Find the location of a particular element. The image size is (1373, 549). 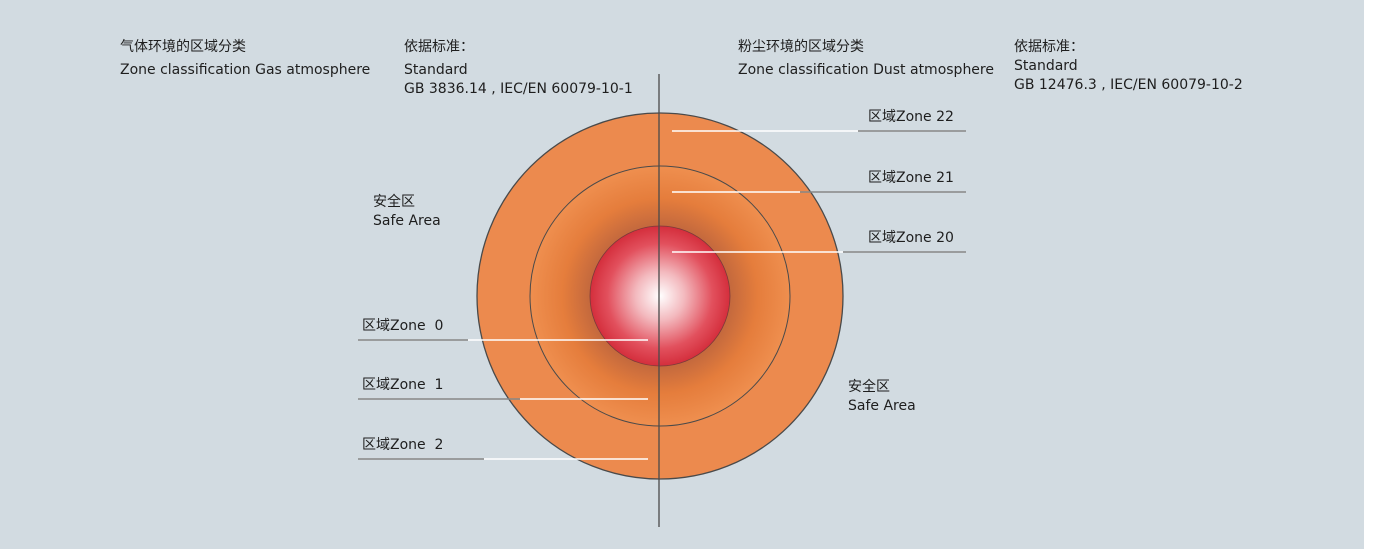

gas-heading-cn: 气体环境的区域分类 is located at coordinates (183, 47).